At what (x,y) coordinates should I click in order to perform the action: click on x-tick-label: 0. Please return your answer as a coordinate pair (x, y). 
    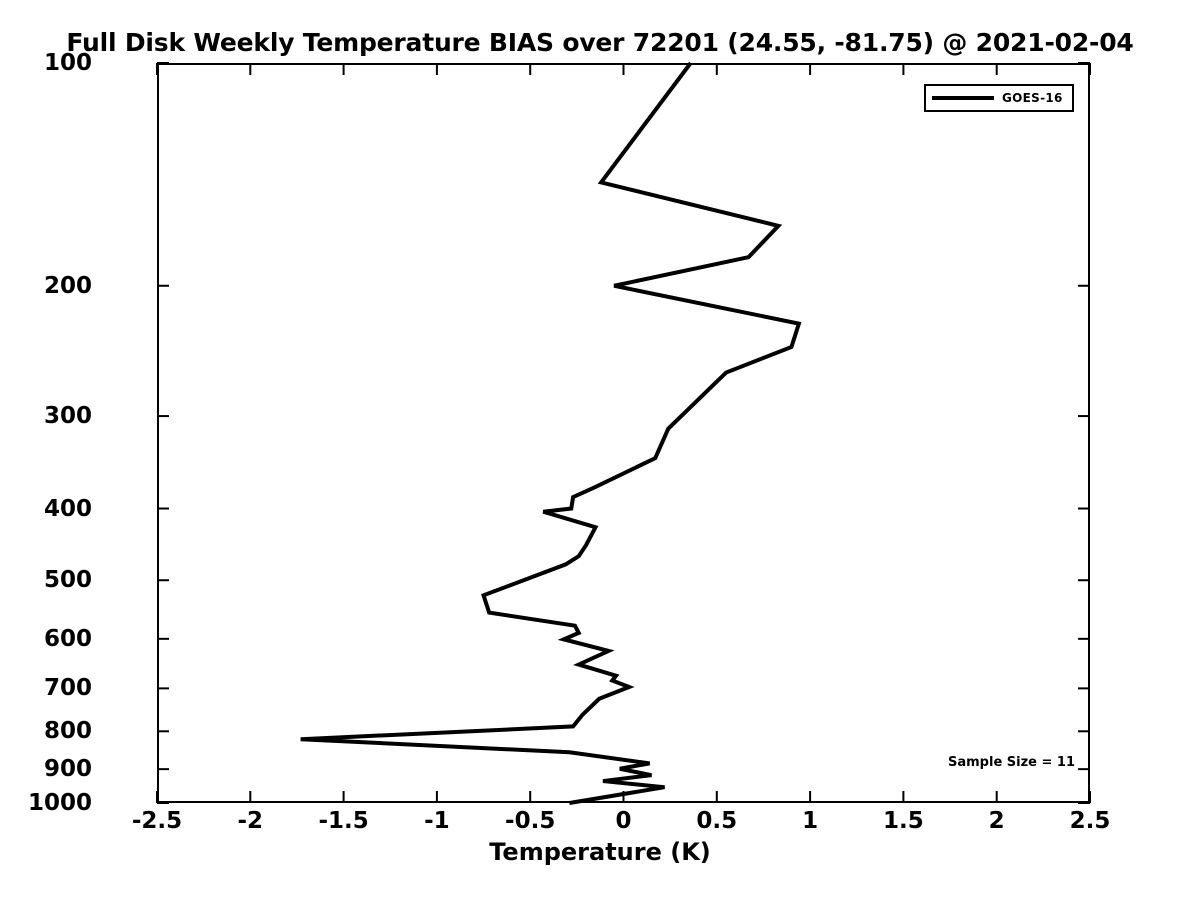
    Looking at the image, I should click on (623, 821).